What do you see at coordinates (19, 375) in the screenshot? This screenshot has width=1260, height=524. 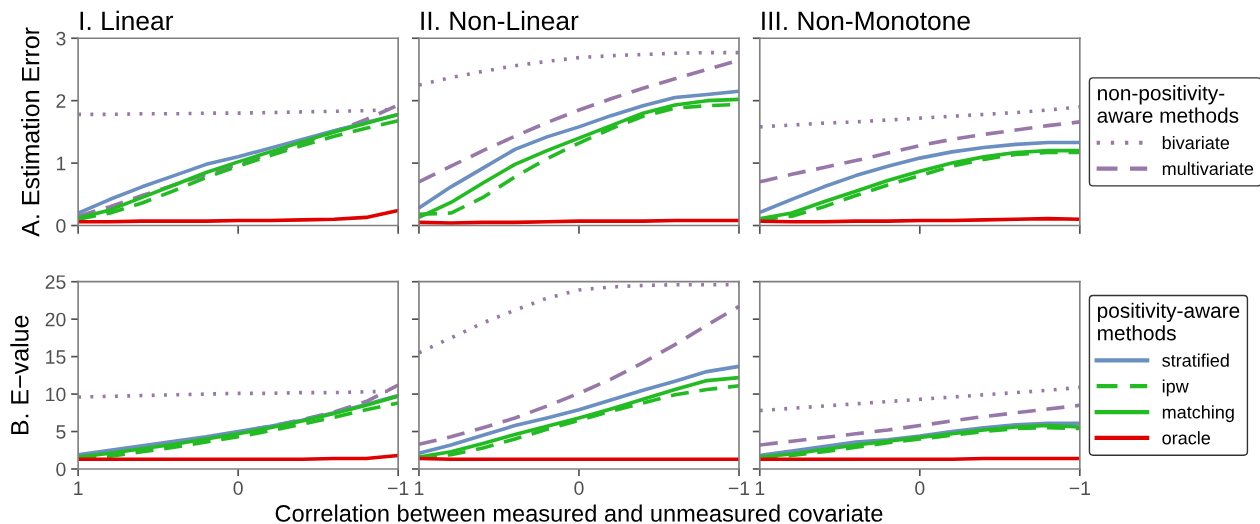 I see `y-axis-title: B. E−value` at bounding box center [19, 375].